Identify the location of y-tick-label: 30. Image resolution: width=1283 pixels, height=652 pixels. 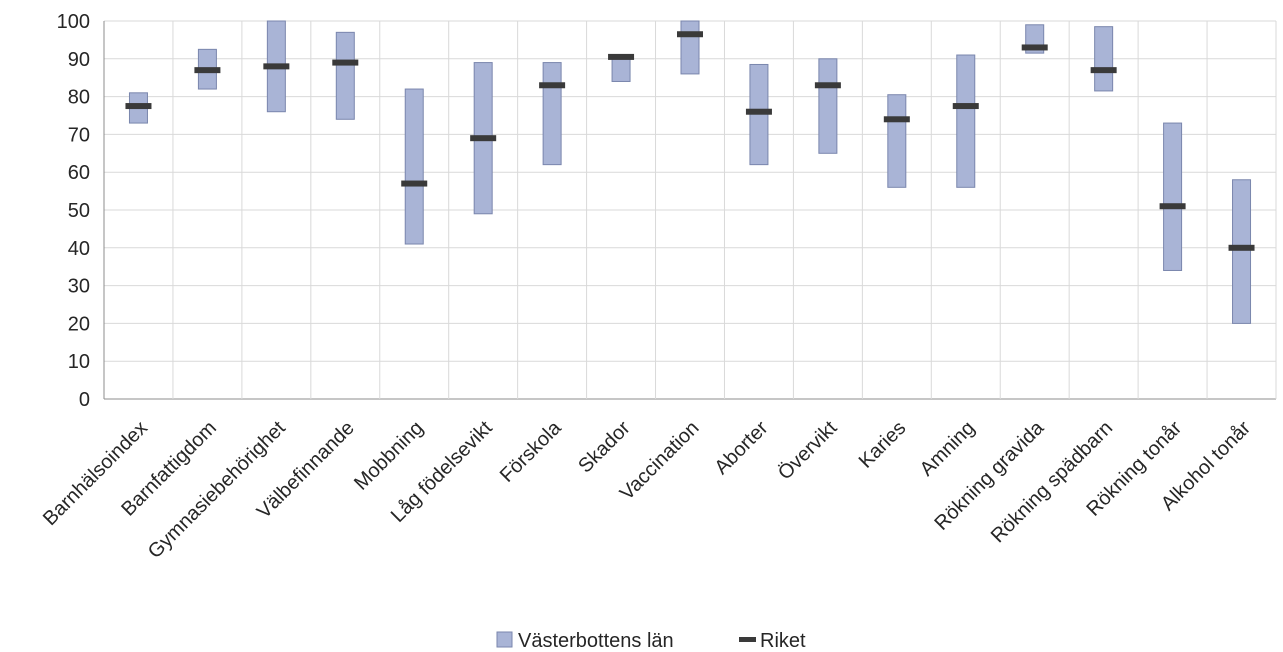
(79, 287).